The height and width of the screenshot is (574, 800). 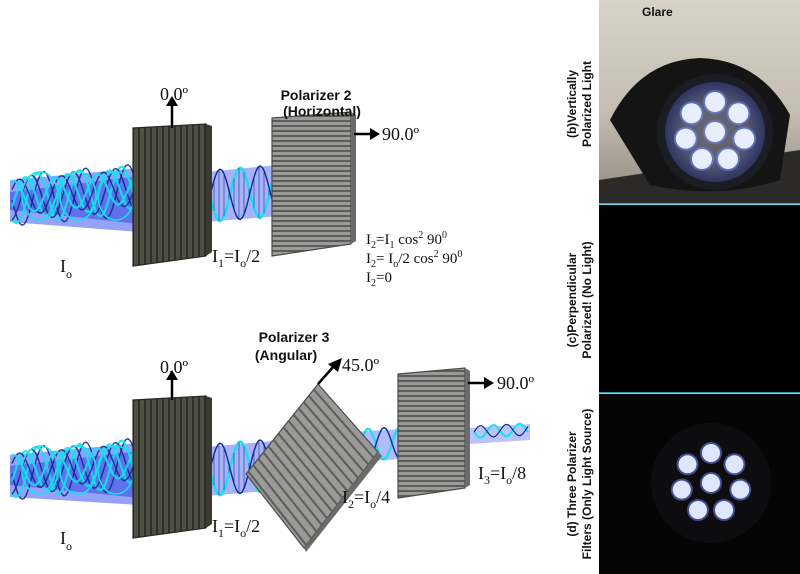 I want to click on bottom-i0-label: Io, so click(x=66, y=540).